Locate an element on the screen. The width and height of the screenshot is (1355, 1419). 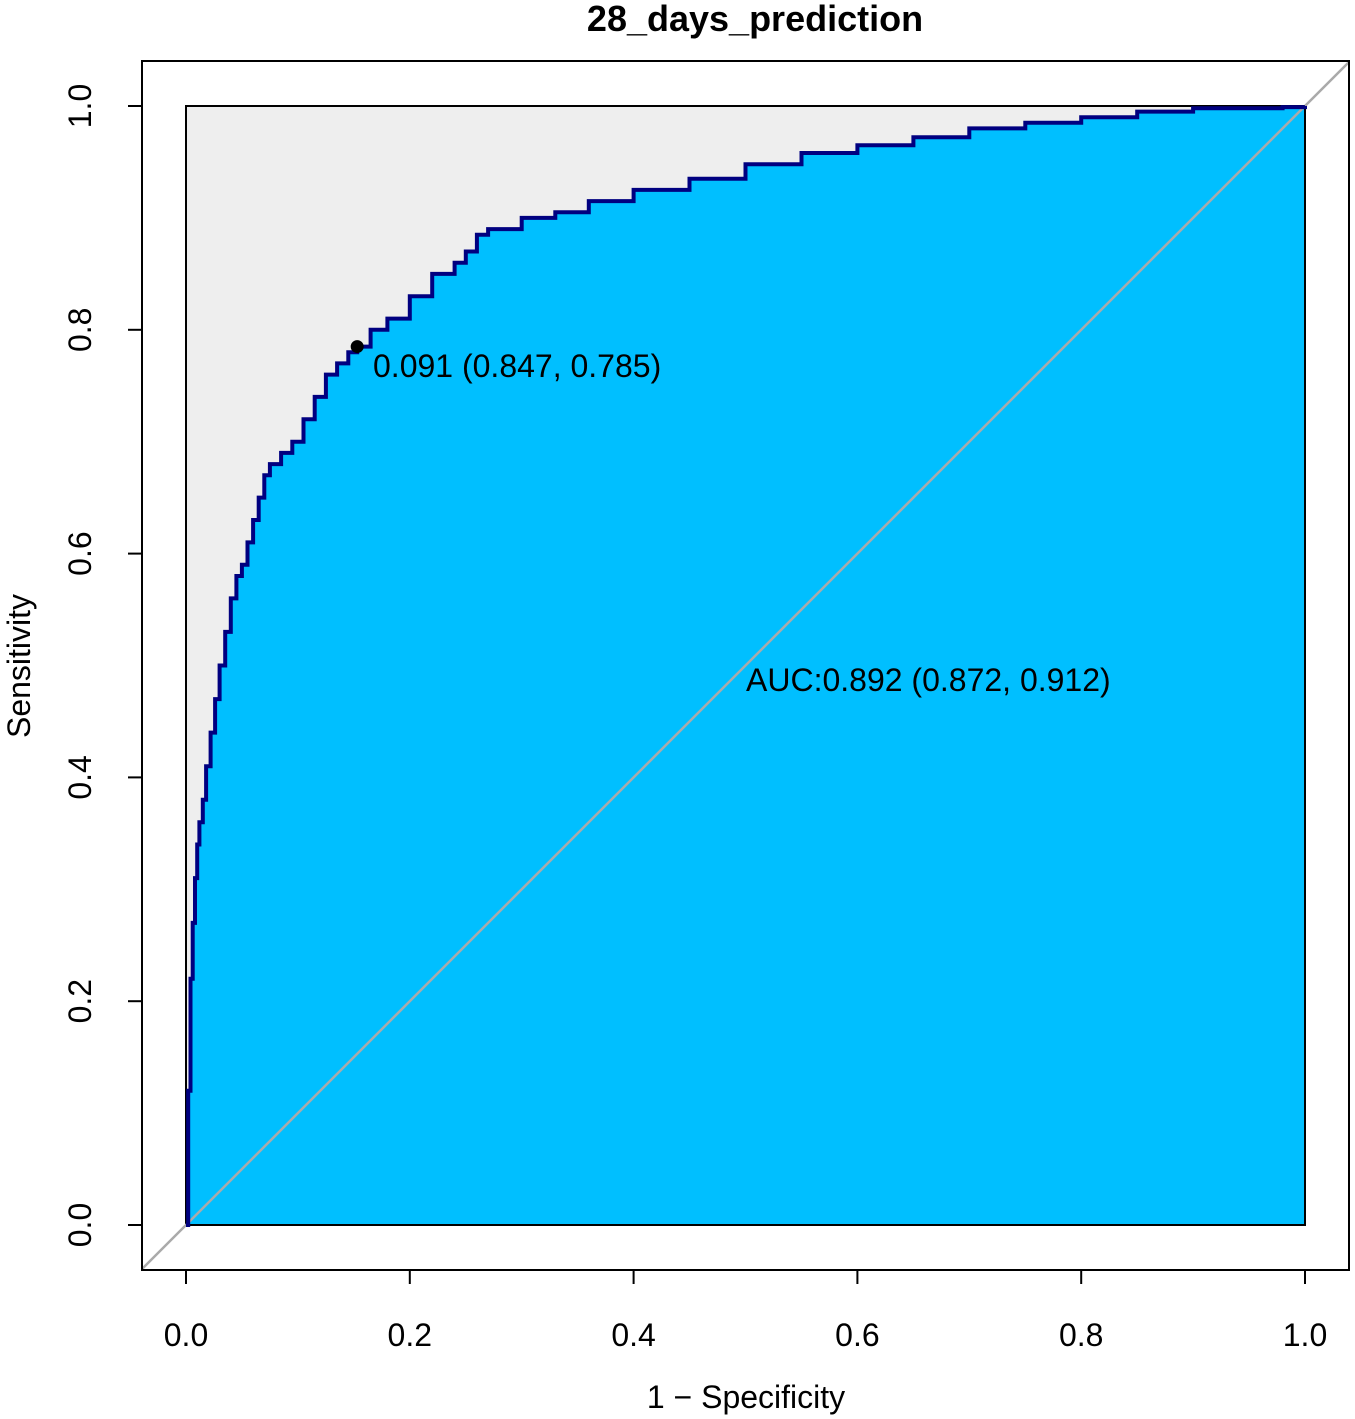
y-tick-label: 0.4 is located at coordinates (80, 777).